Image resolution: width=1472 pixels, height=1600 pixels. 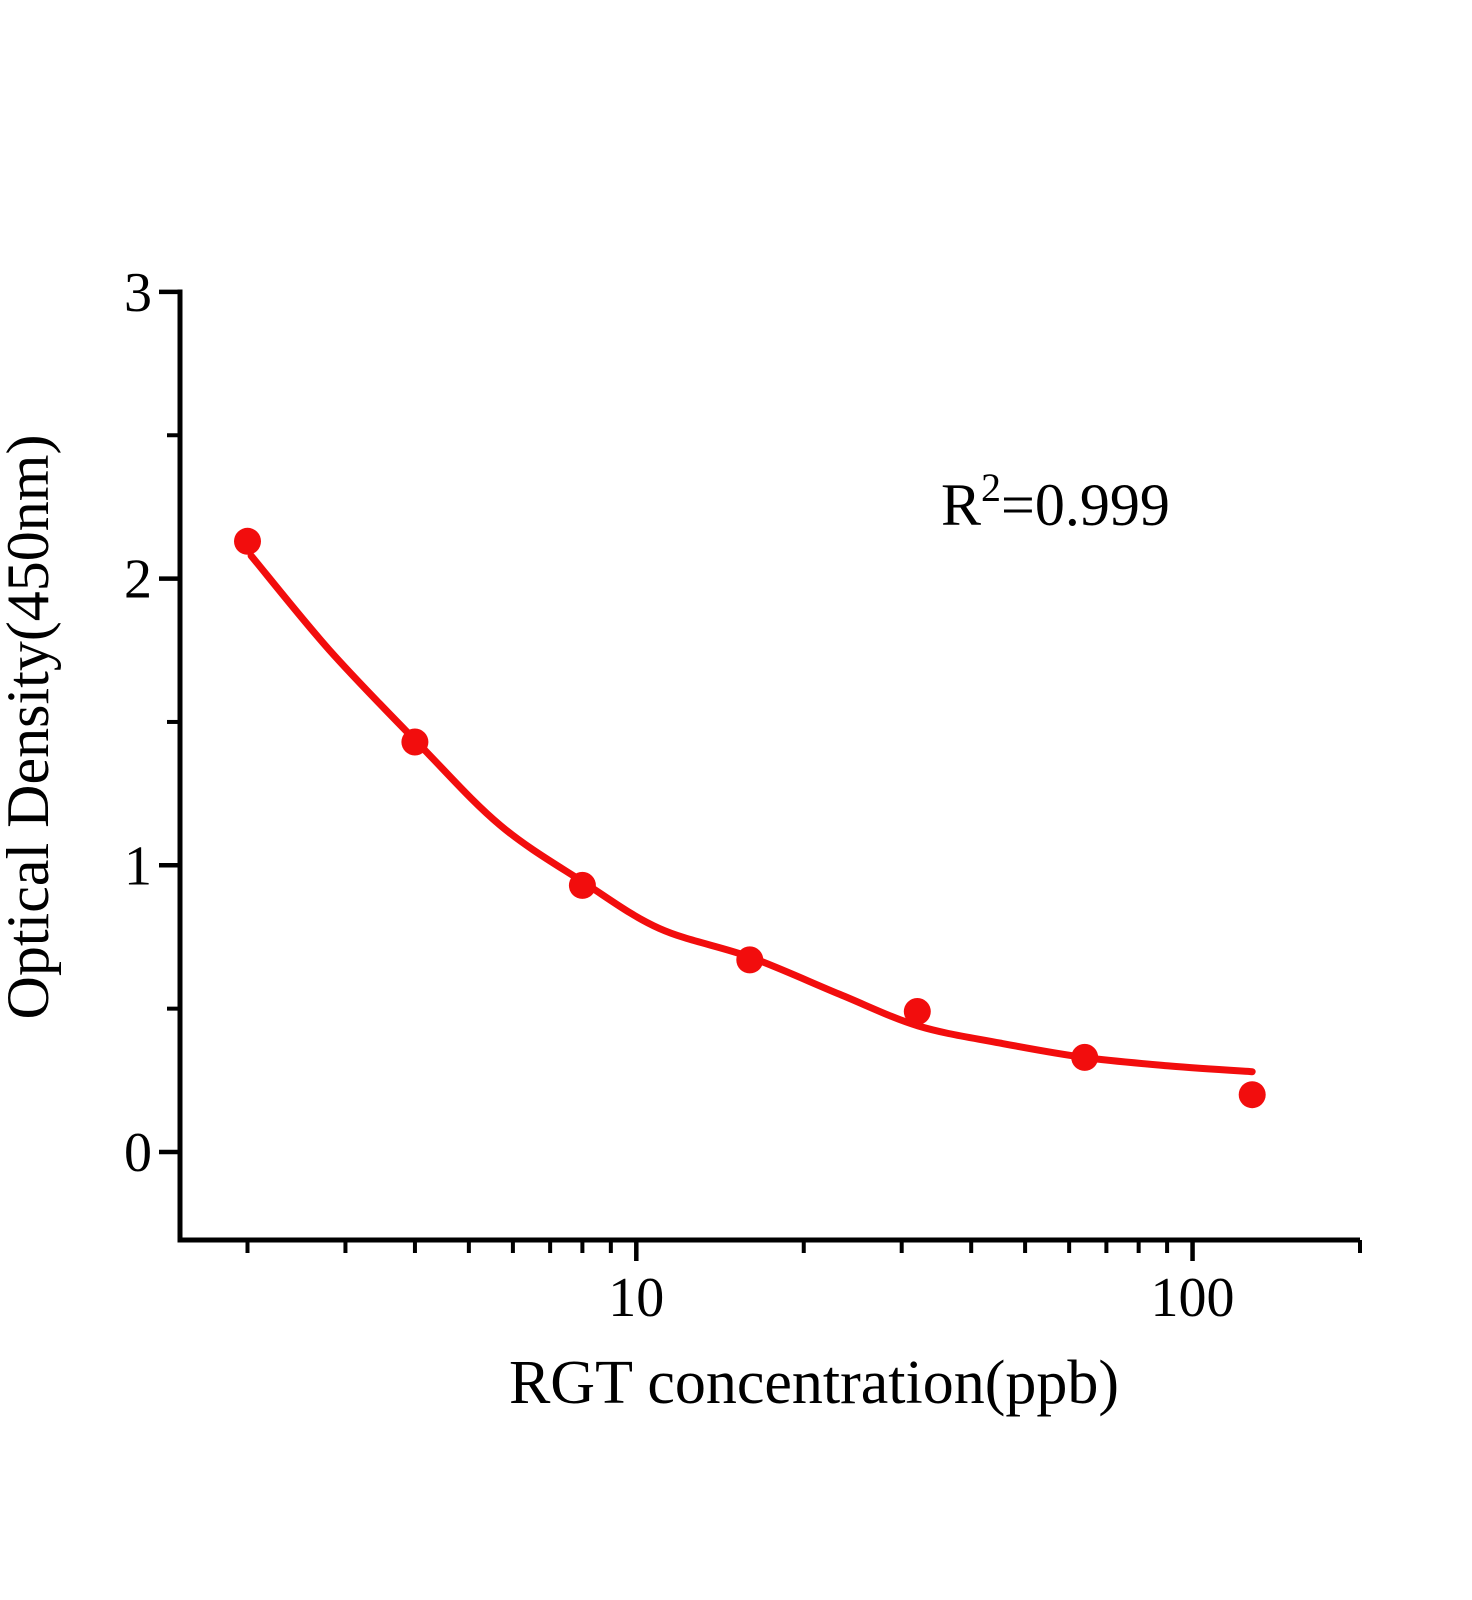 What do you see at coordinates (138, 580) in the screenshot?
I see `y-tick-label: 2` at bounding box center [138, 580].